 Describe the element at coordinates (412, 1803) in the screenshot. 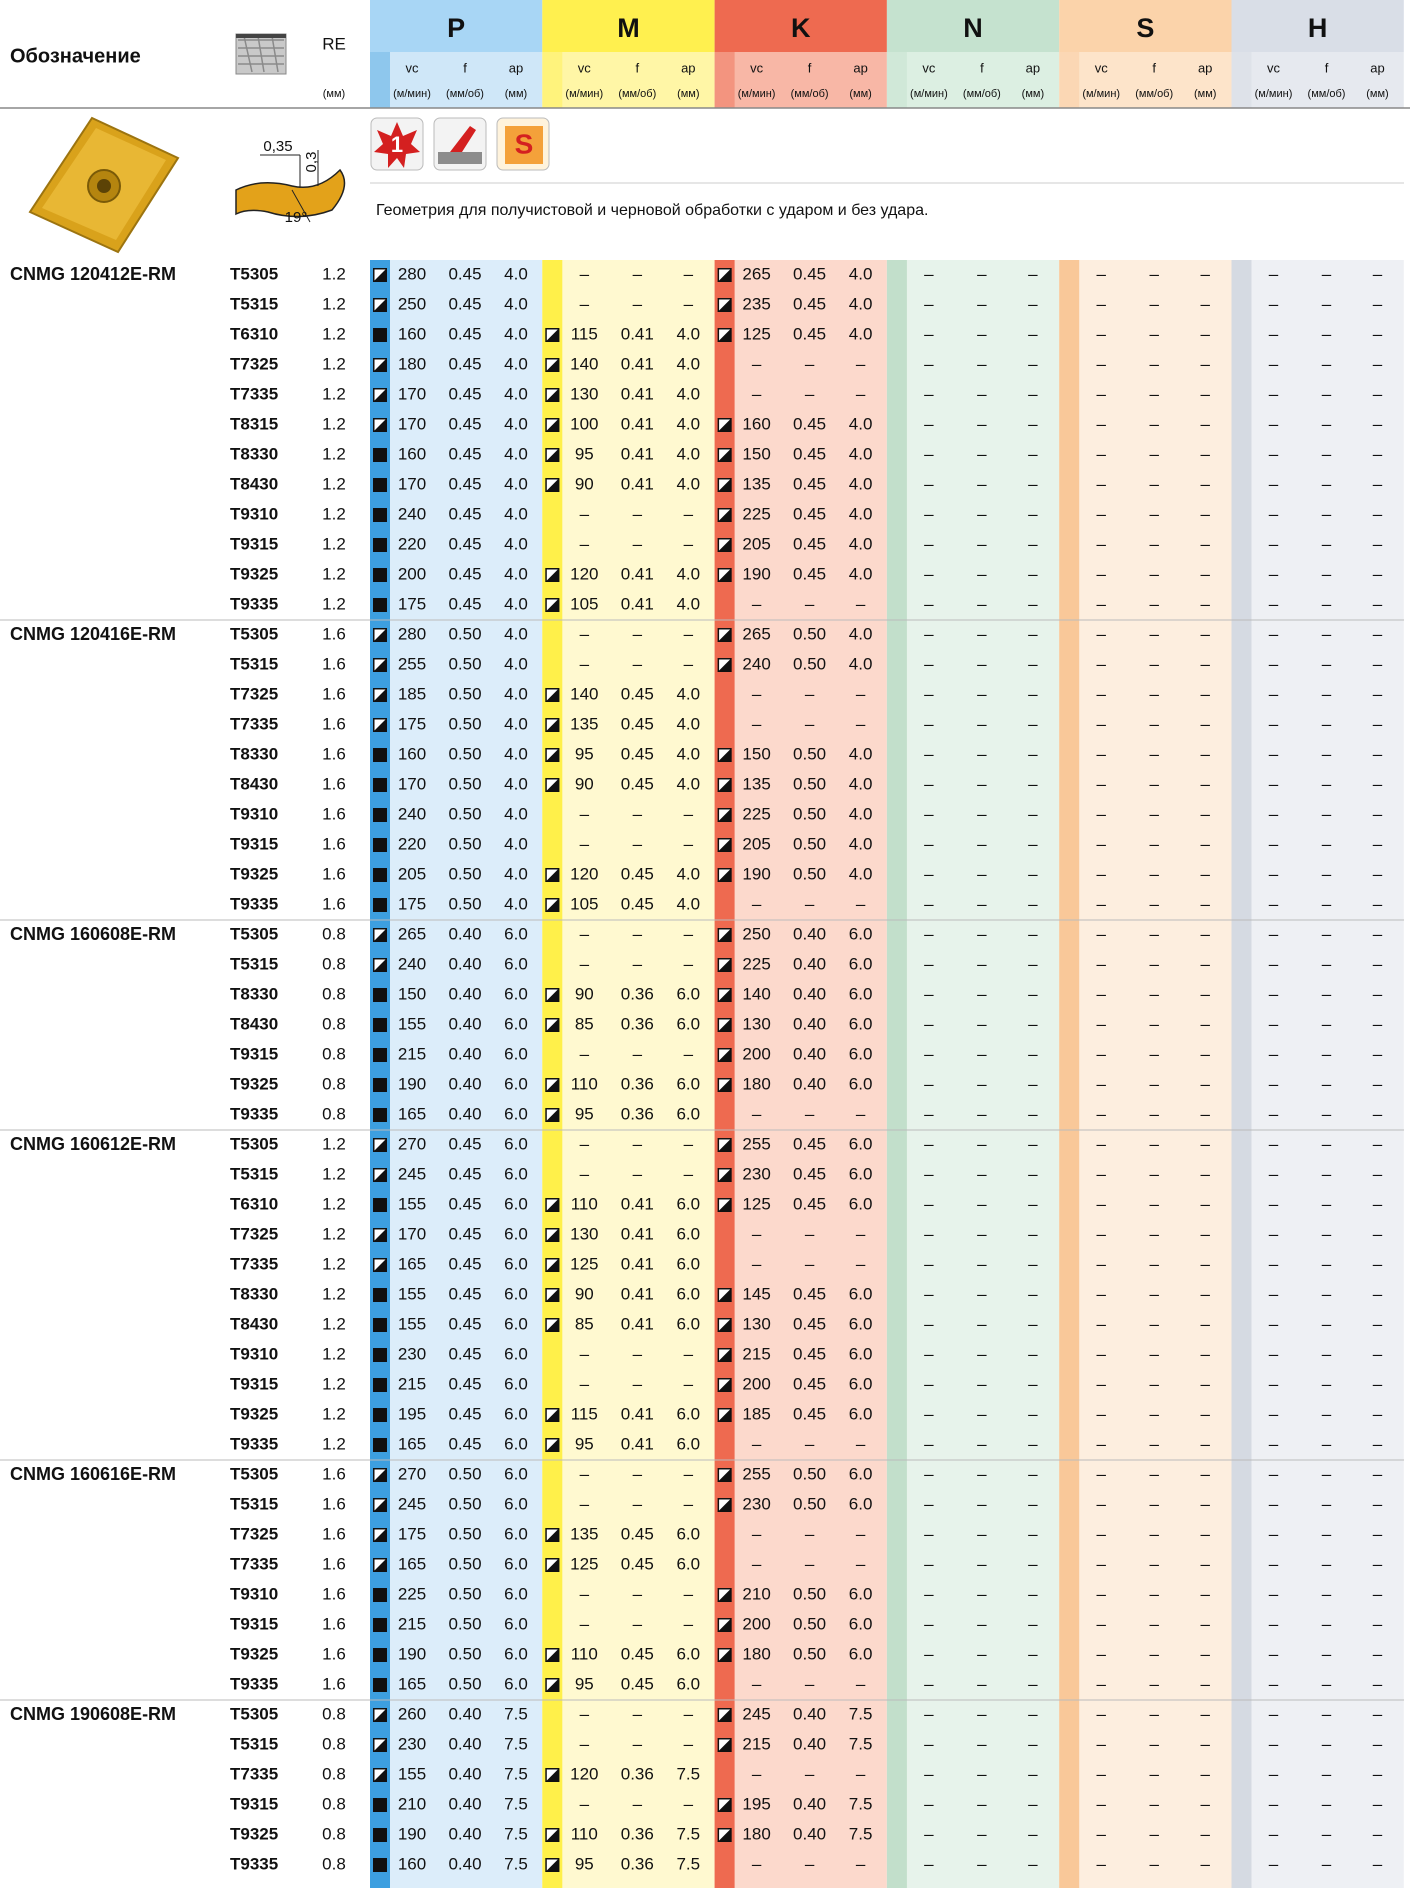

I see `cell-value: 210` at that location.